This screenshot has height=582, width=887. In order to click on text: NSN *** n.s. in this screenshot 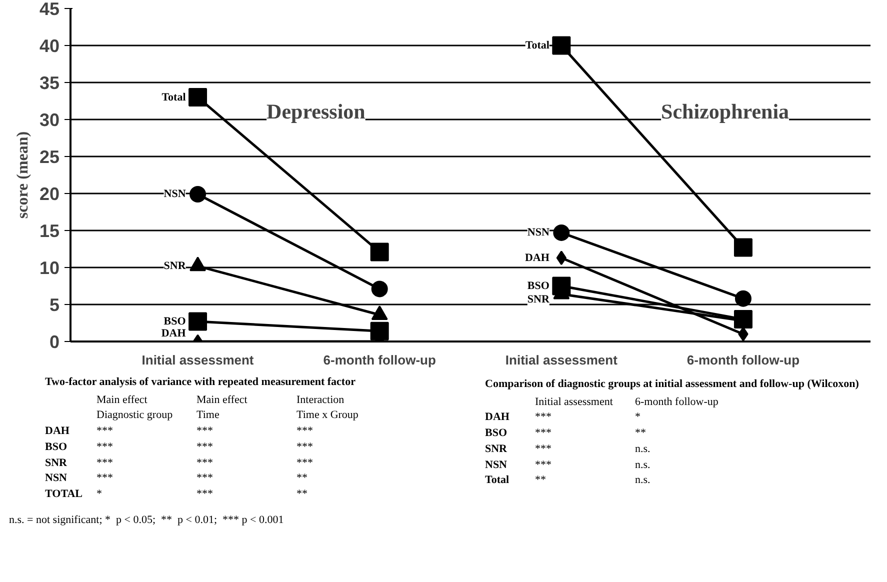, I will do `click(567, 464)`.